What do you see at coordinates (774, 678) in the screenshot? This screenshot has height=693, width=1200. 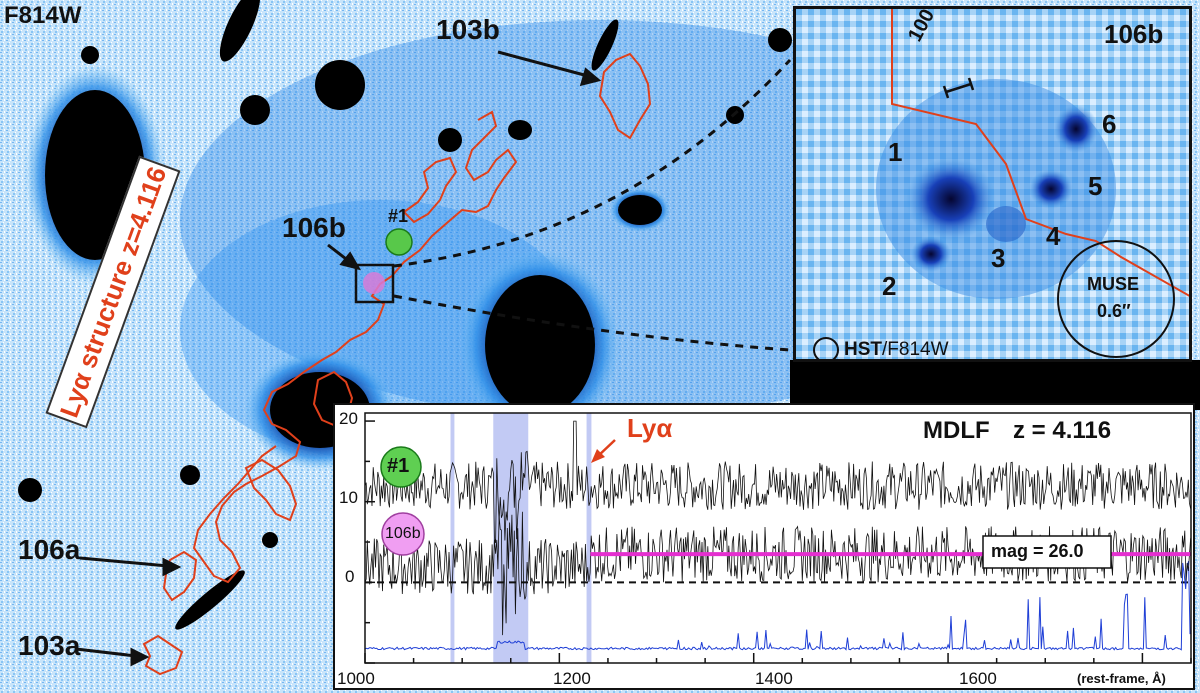 I see `x-tick-1400: 1400` at bounding box center [774, 678].